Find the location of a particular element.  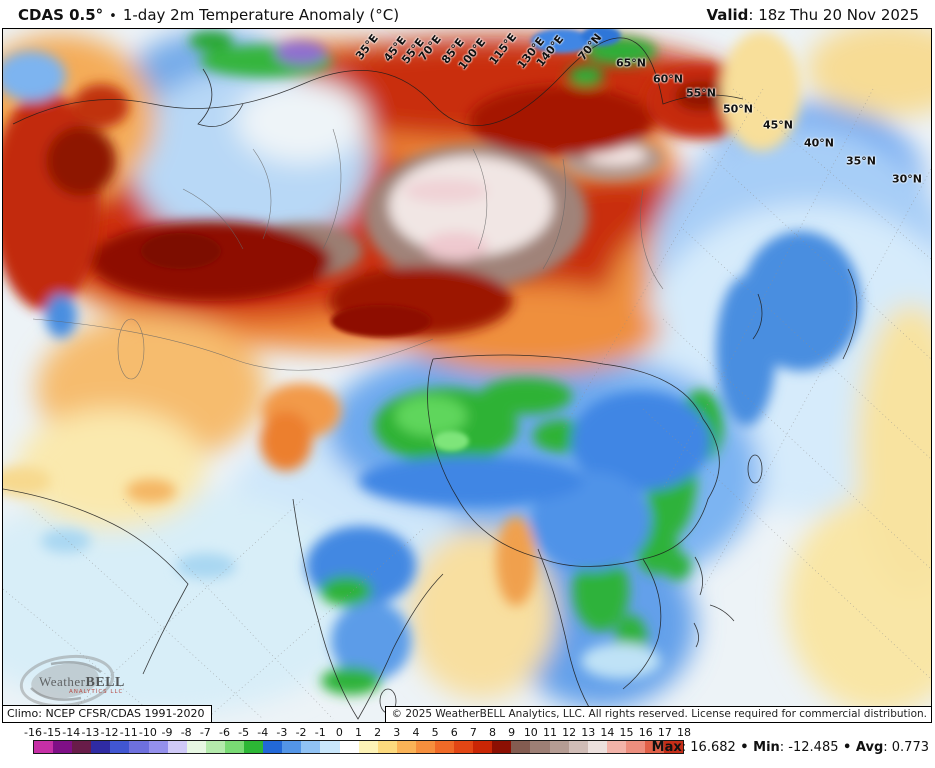

colorbar-tick: 6 is located at coordinates (454, 732).